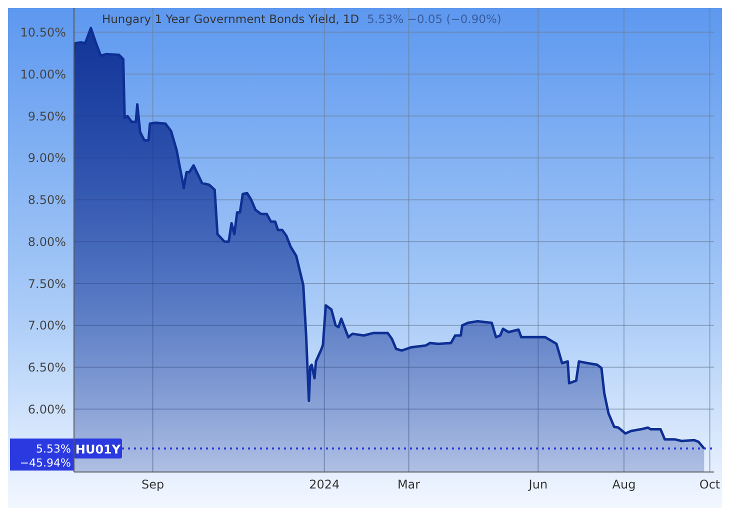 The width and height of the screenshot is (730, 531). Describe the element at coordinates (538, 485) in the screenshot. I see `x-tick-label: Jun` at that location.